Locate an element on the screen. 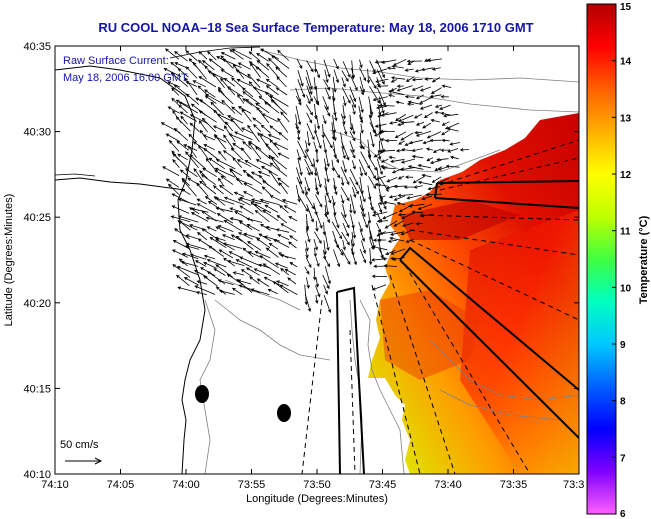 The height and width of the screenshot is (519, 651). x-tick-label: 74:00 is located at coordinates (186, 485).